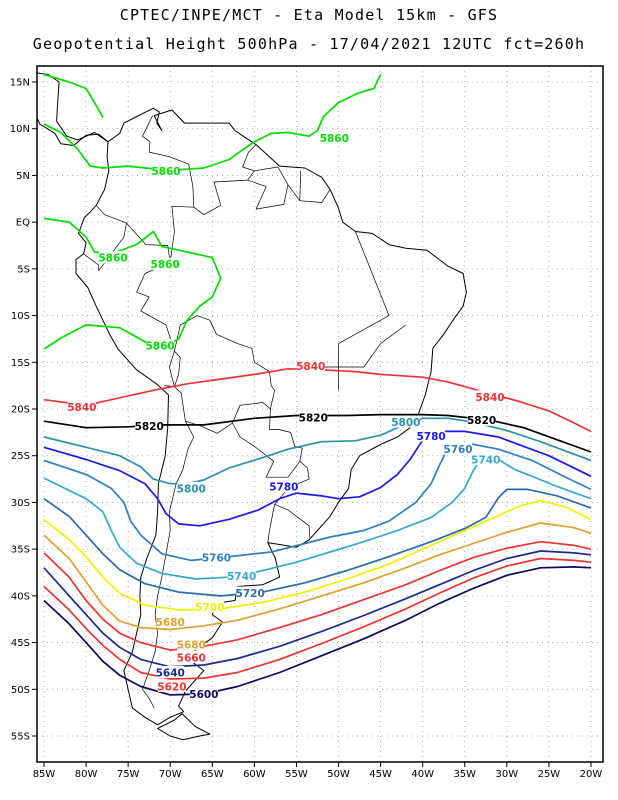 This screenshot has height=800, width=618. I want to click on lat-tick-label: 45S, so click(20, 643).